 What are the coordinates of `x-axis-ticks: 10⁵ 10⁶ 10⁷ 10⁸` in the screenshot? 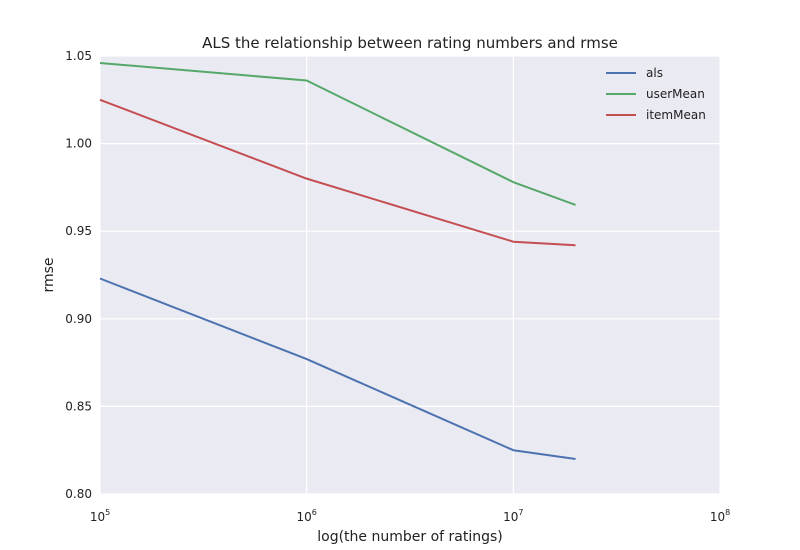 It's located at (410, 516).